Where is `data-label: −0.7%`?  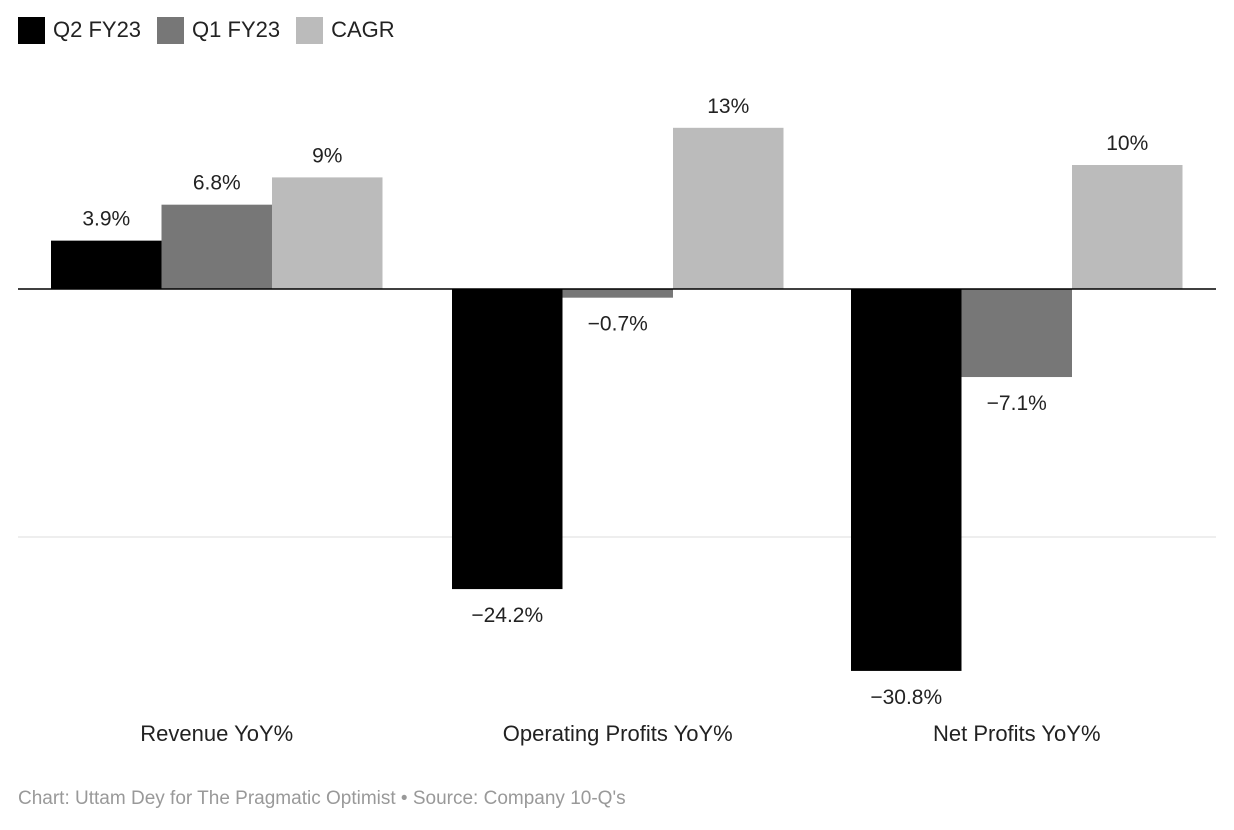 data-label: −0.7% is located at coordinates (618, 324).